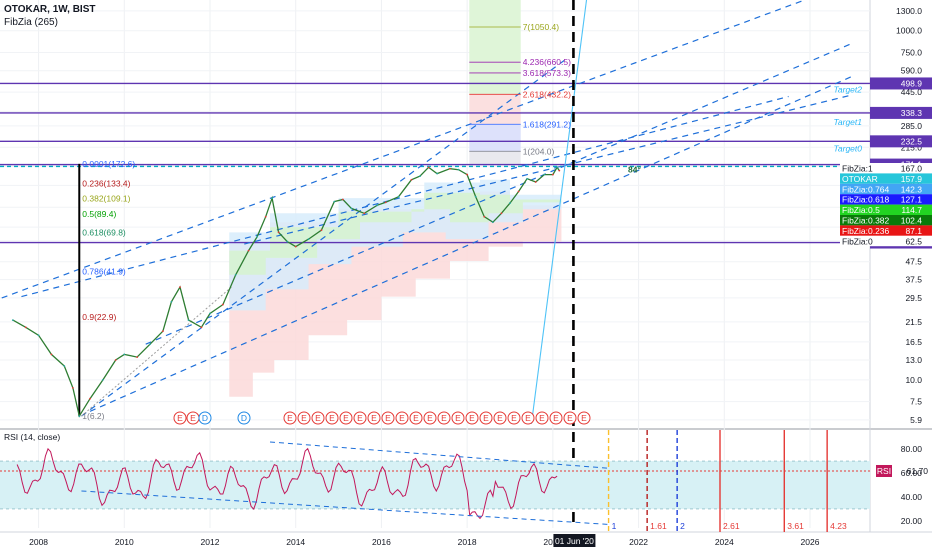 This screenshot has height=550, width=932. What do you see at coordinates (547, 94) in the screenshot?
I see `fib-ext-label: 2.618(432.2)` at bounding box center [547, 94].